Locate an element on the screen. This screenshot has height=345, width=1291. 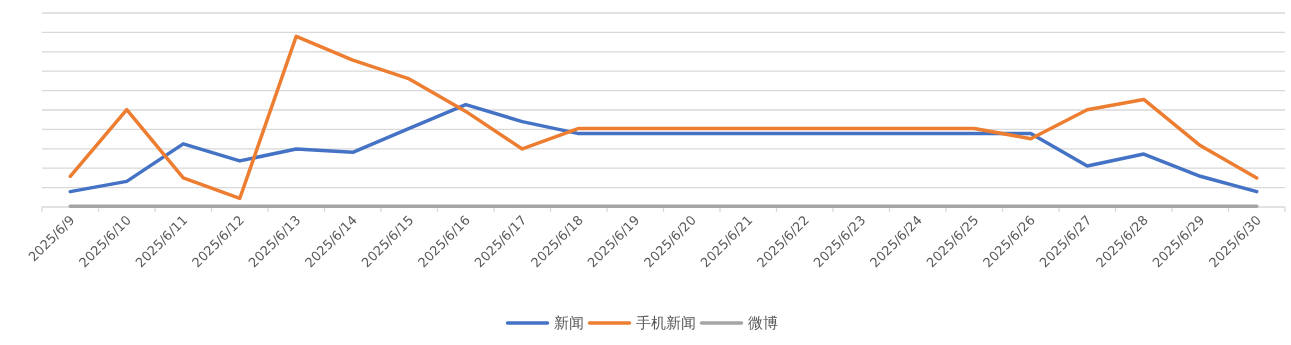
legend-label: 微博 is located at coordinates (762, 323).